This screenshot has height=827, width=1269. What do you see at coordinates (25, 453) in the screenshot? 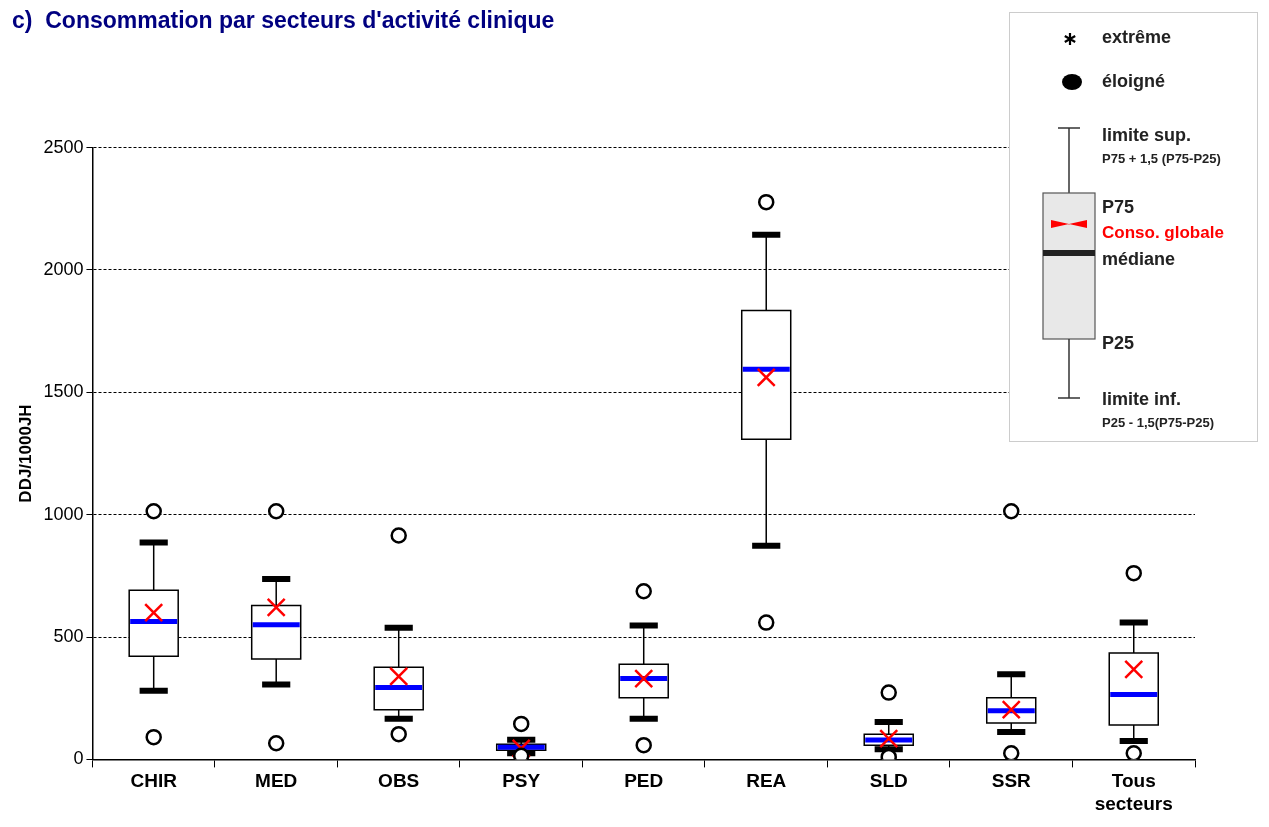
I see `y-axis-title: DDJ/1000JH` at bounding box center [25, 453].